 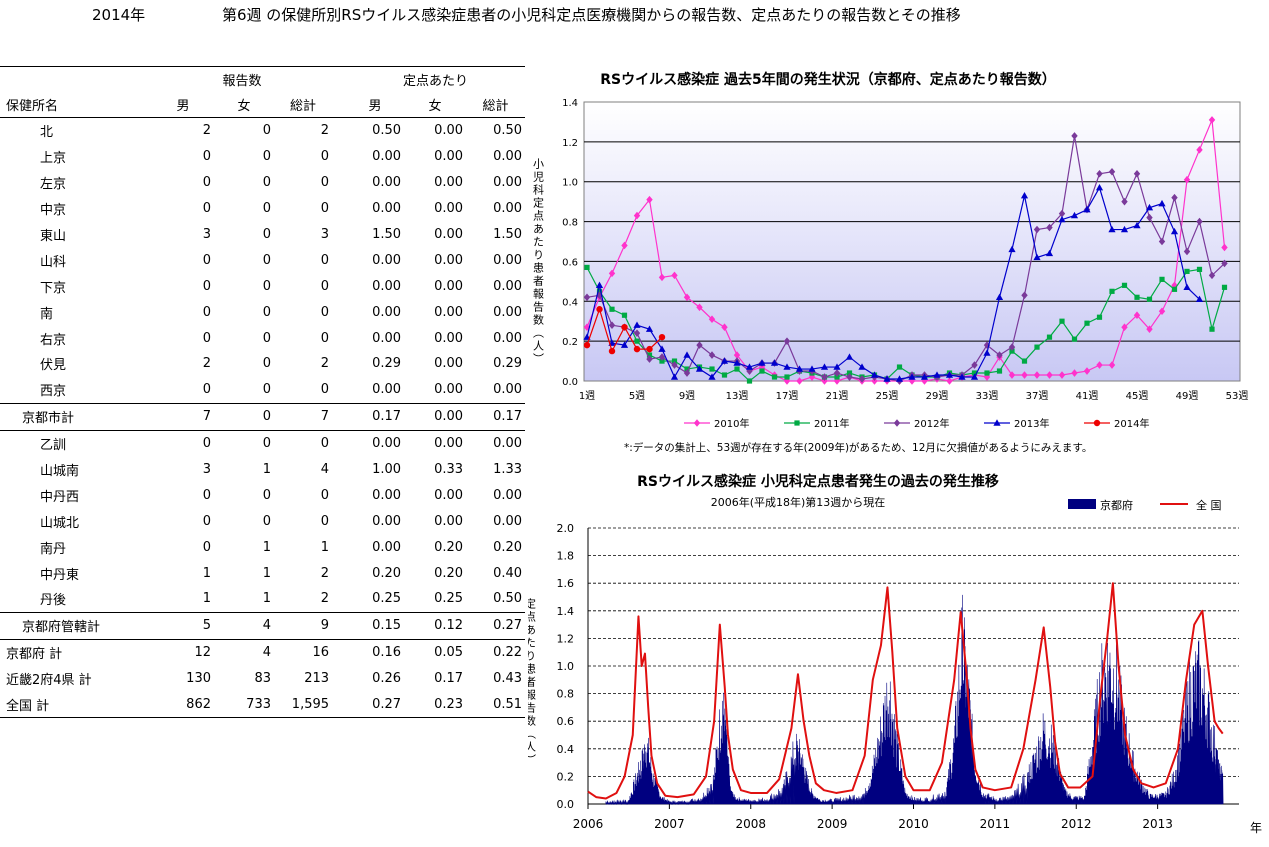 What do you see at coordinates (816, 423) in the screenshot?
I see `legend-entry: 2011年` at bounding box center [816, 423].